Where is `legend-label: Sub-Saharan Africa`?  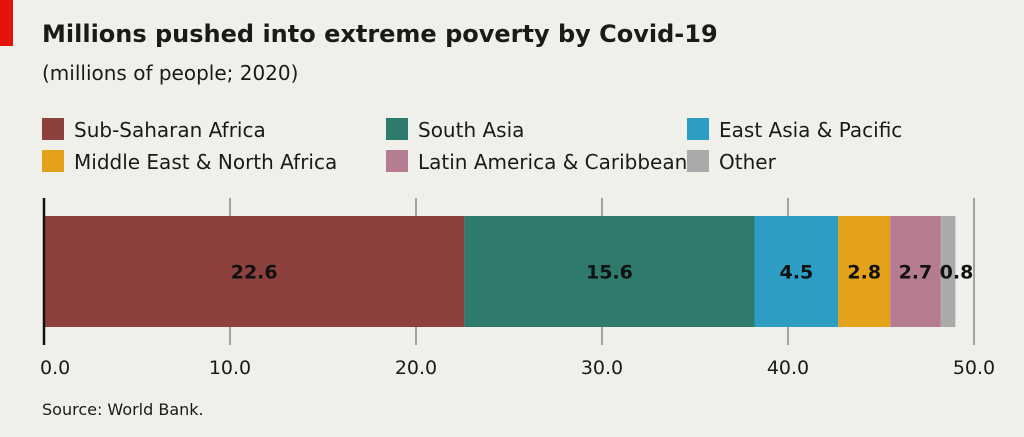
legend-label: Sub-Saharan Africa is located at coordinates (170, 130).